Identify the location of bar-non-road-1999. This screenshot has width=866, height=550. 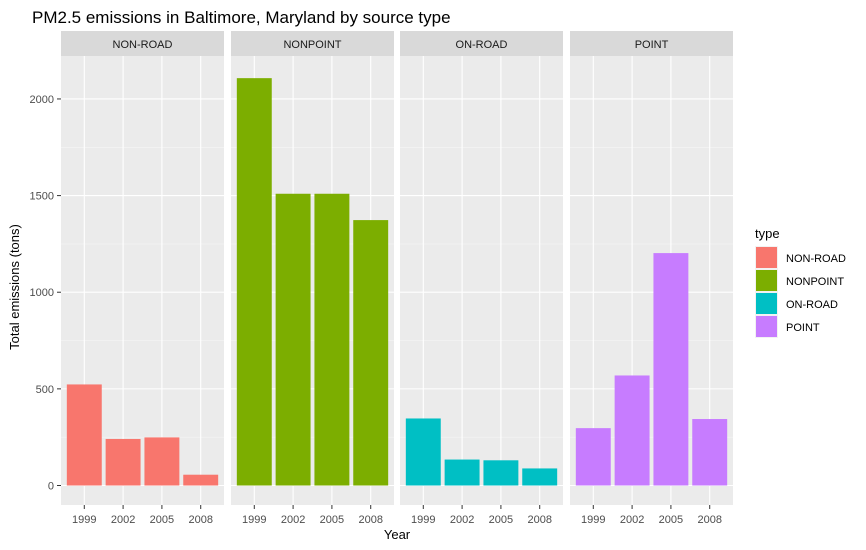
(84, 435).